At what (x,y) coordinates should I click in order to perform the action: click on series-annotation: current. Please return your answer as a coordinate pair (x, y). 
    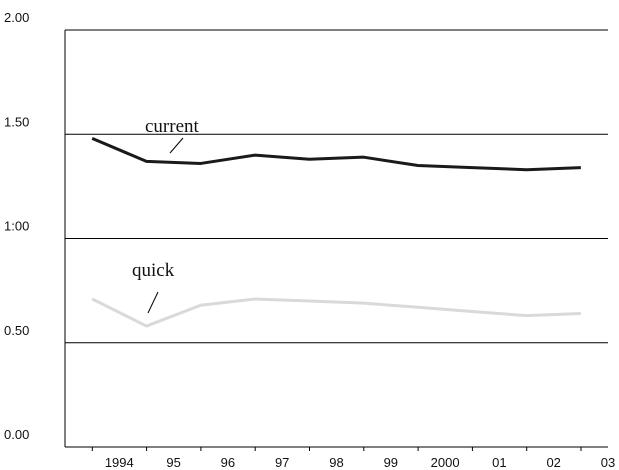
    Looking at the image, I should click on (172, 126).